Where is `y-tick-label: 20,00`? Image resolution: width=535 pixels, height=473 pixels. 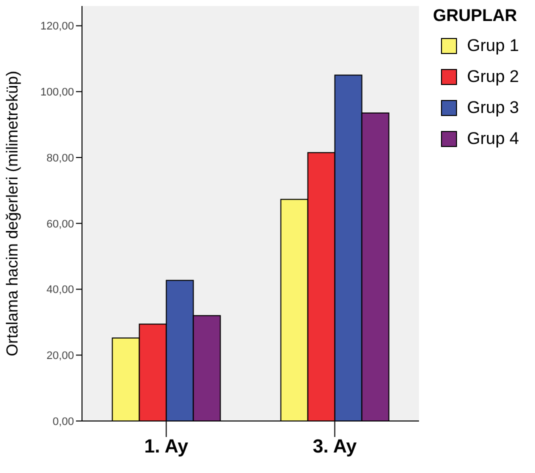 y-tick-label: 20,00 is located at coordinates (60, 356).